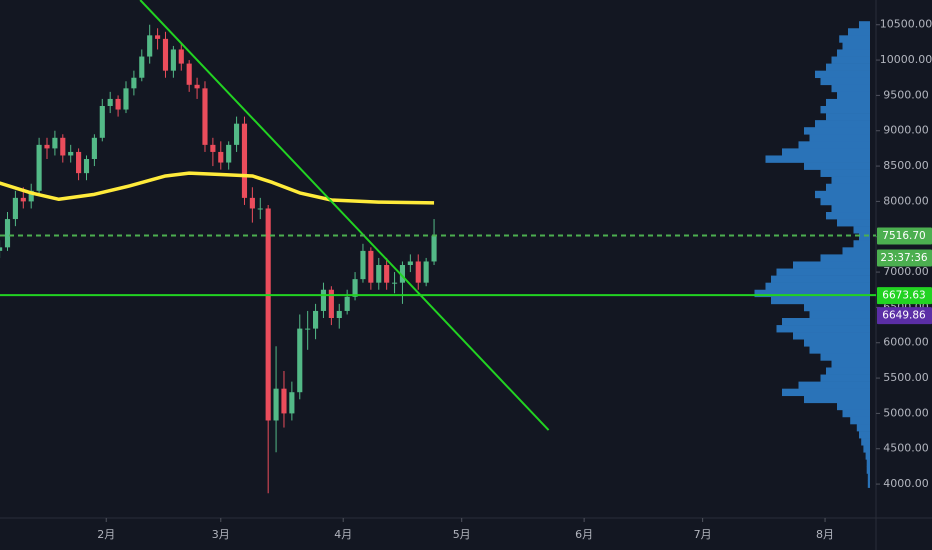  Describe the element at coordinates (906, 94) in the screenshot. I see `y-tick-label: 9500.00` at that location.